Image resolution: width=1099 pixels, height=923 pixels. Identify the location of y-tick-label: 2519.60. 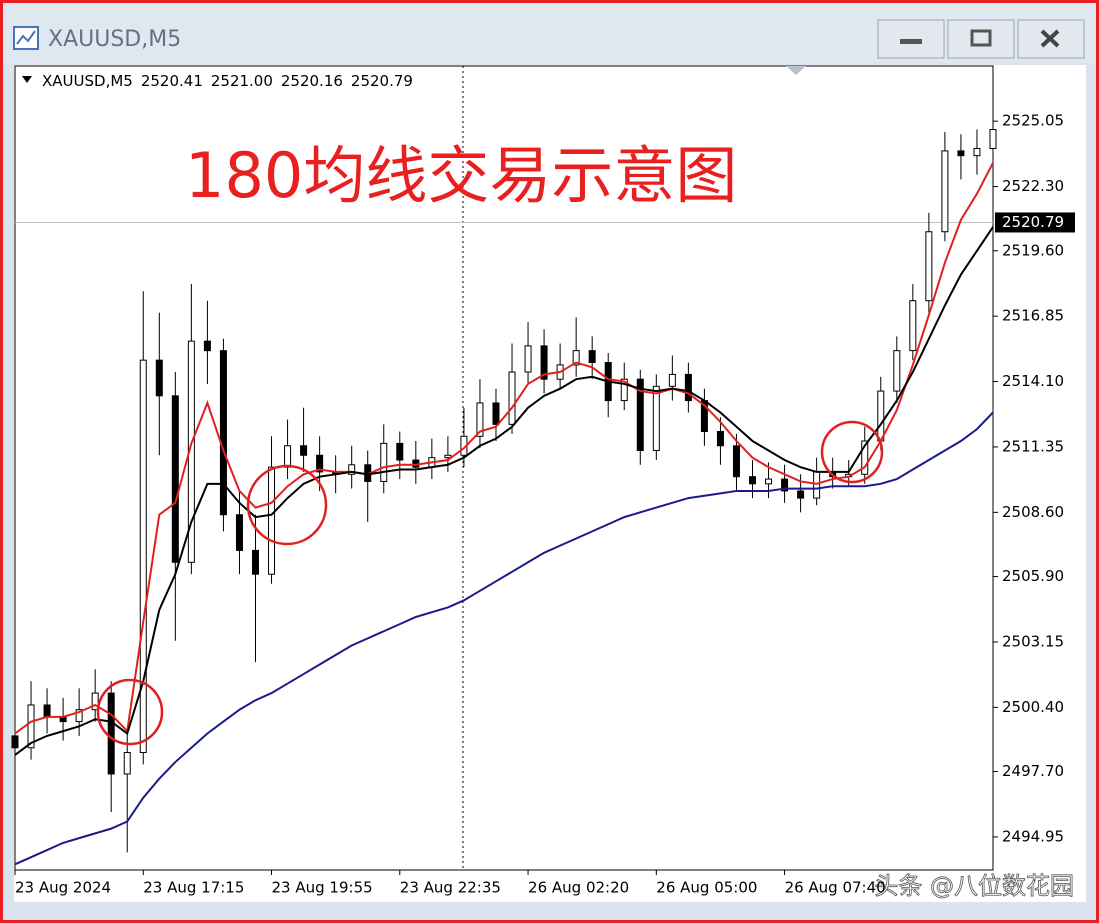
(1033, 250).